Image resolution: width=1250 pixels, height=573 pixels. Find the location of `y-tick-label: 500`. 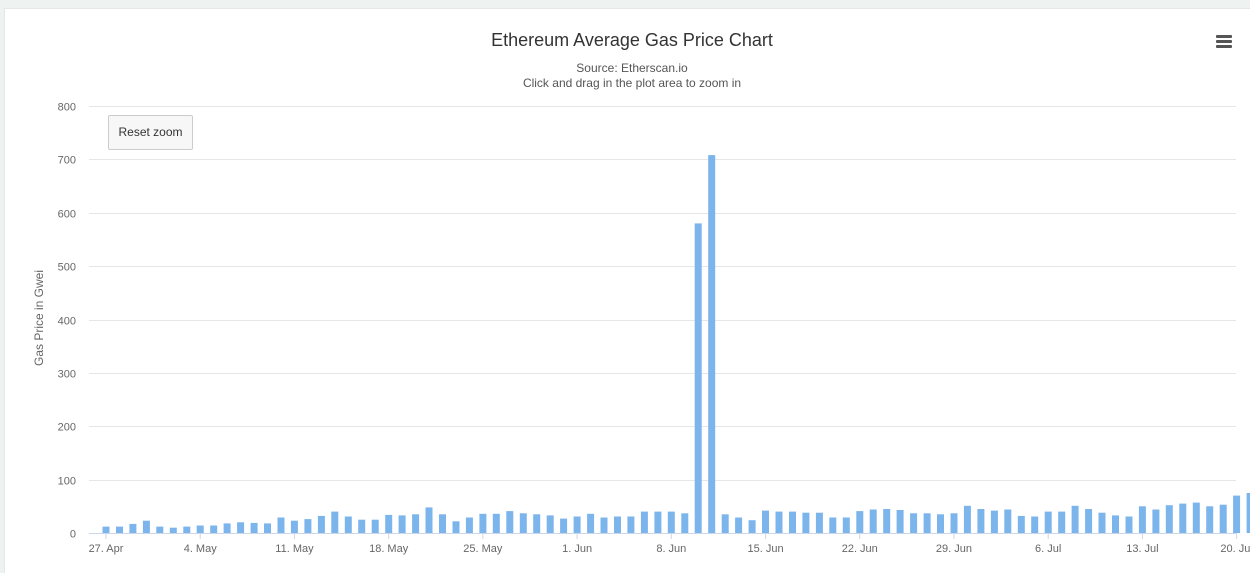

y-tick-label: 500 is located at coordinates (67, 268).